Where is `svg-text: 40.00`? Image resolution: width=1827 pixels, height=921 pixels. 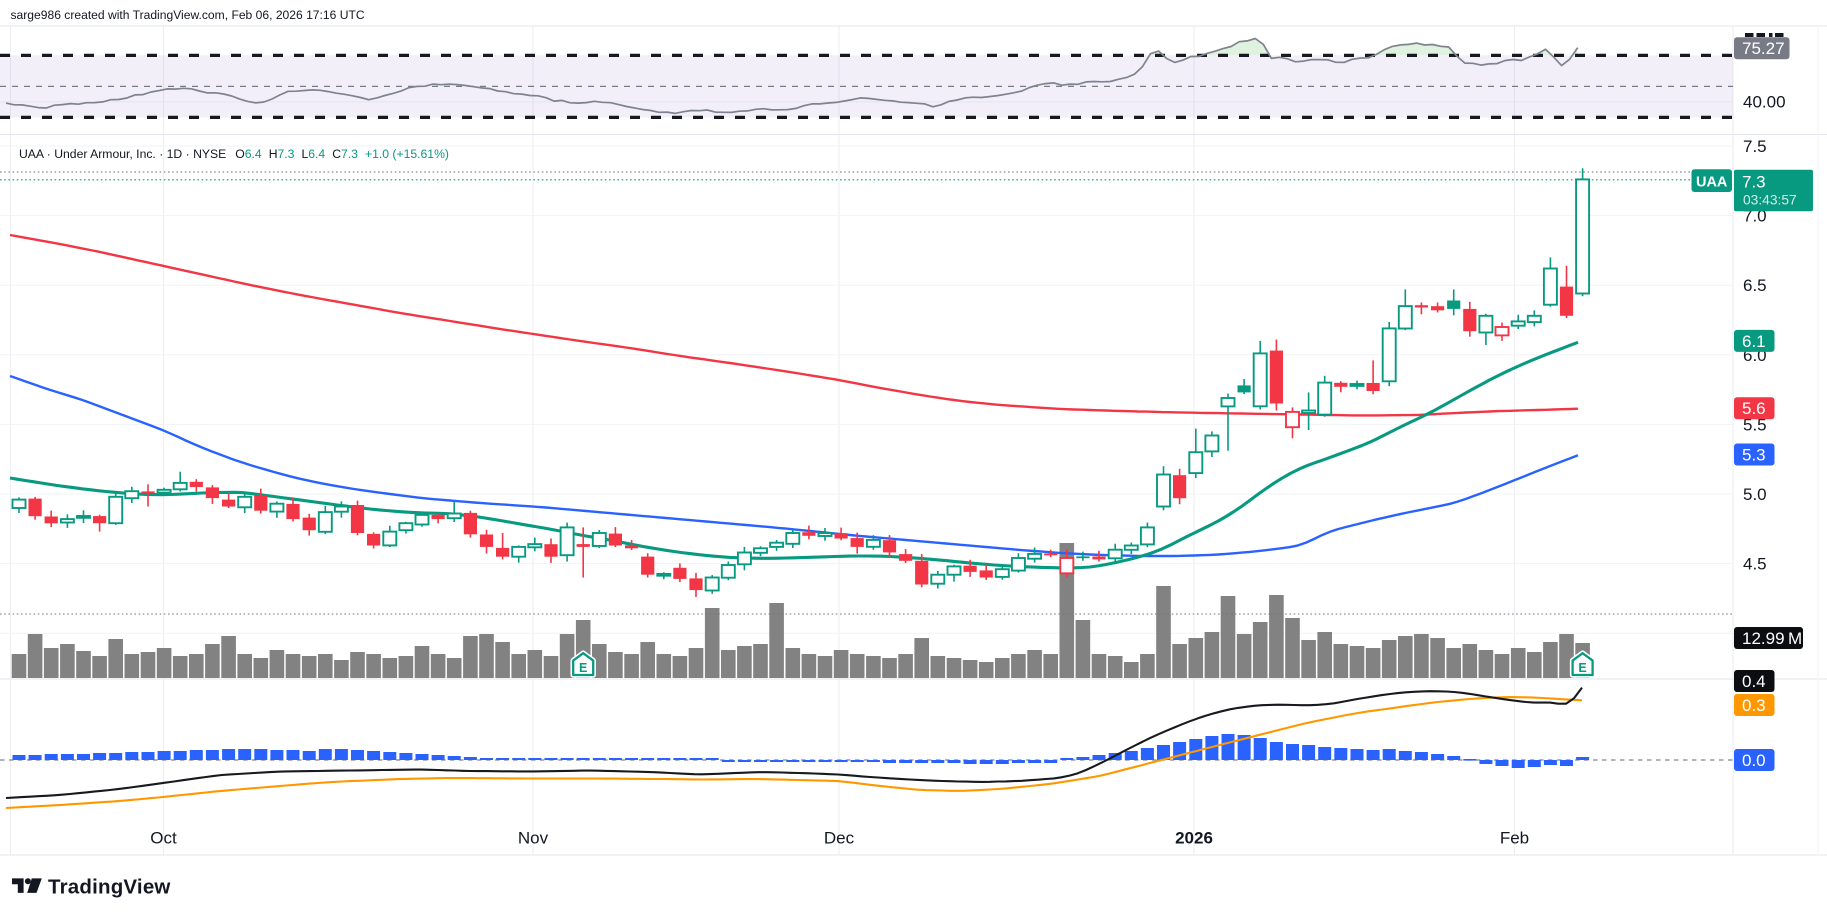
svg-text: 40.00 is located at coordinates (1764, 102).